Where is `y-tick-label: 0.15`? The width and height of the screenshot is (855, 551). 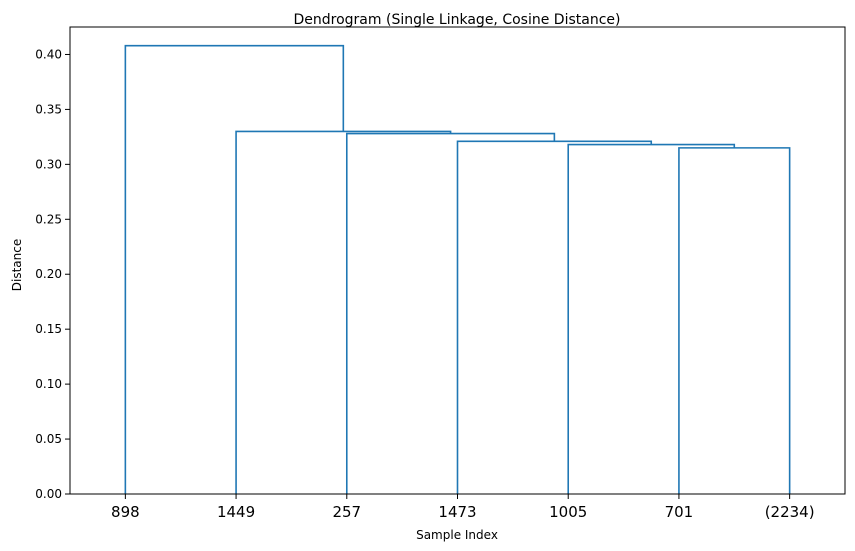 y-tick-label: 0.15 is located at coordinates (48, 329).